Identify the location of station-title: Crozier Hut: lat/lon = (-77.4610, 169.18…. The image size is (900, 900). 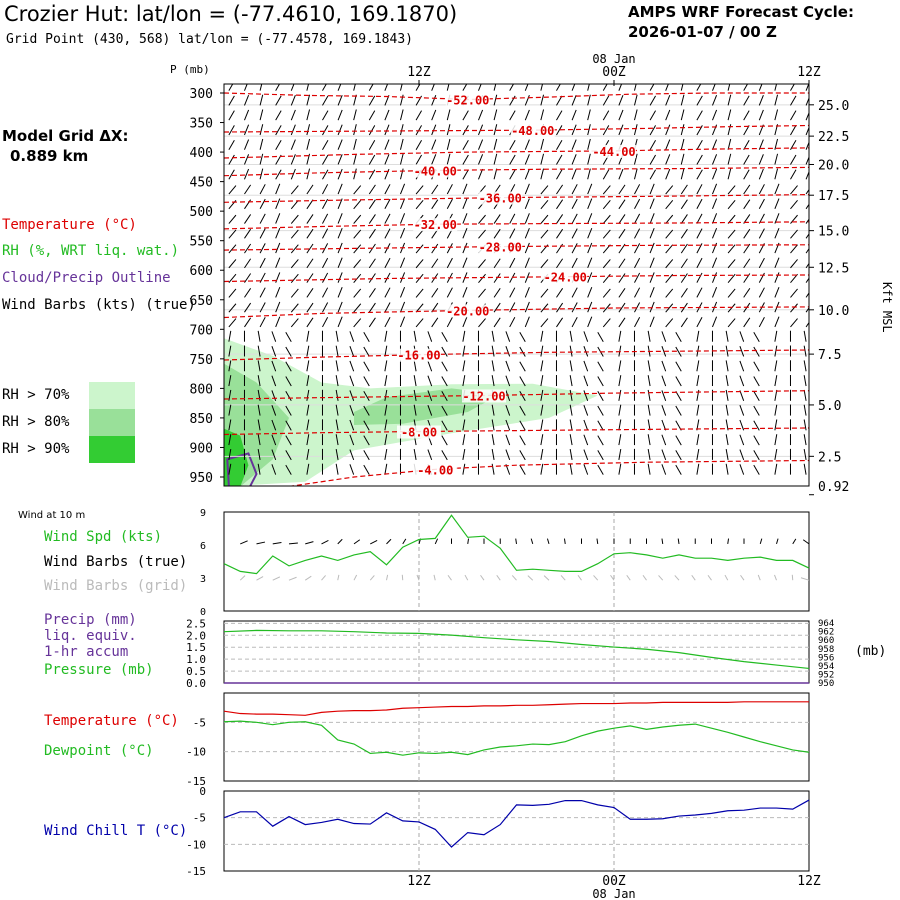
(231, 14).